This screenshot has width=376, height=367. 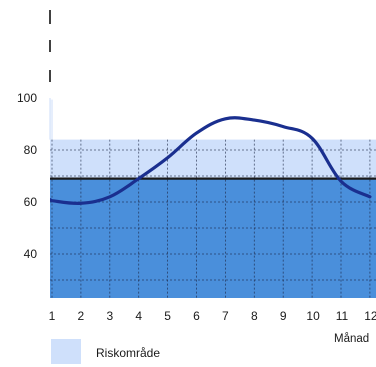 What do you see at coordinates (81, 316) in the screenshot?
I see `x-tick-label-2: 2` at bounding box center [81, 316].